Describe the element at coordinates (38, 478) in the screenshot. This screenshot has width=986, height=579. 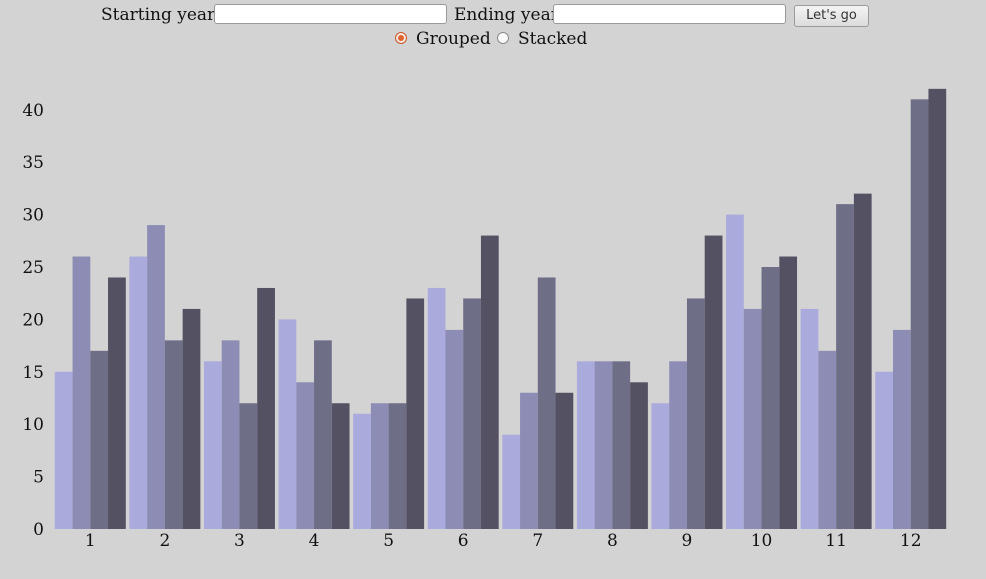
I see `y-tick-label: 5` at that location.